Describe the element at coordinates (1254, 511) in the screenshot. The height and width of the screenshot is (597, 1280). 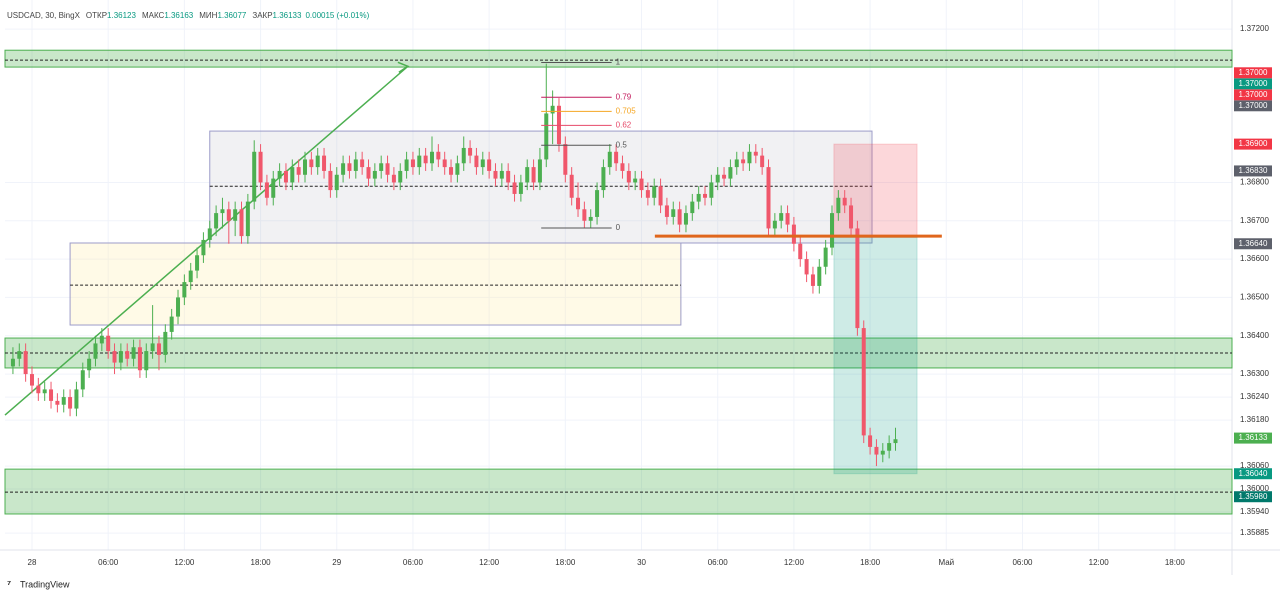
I see `y-tick-label: 1.35940` at that location.